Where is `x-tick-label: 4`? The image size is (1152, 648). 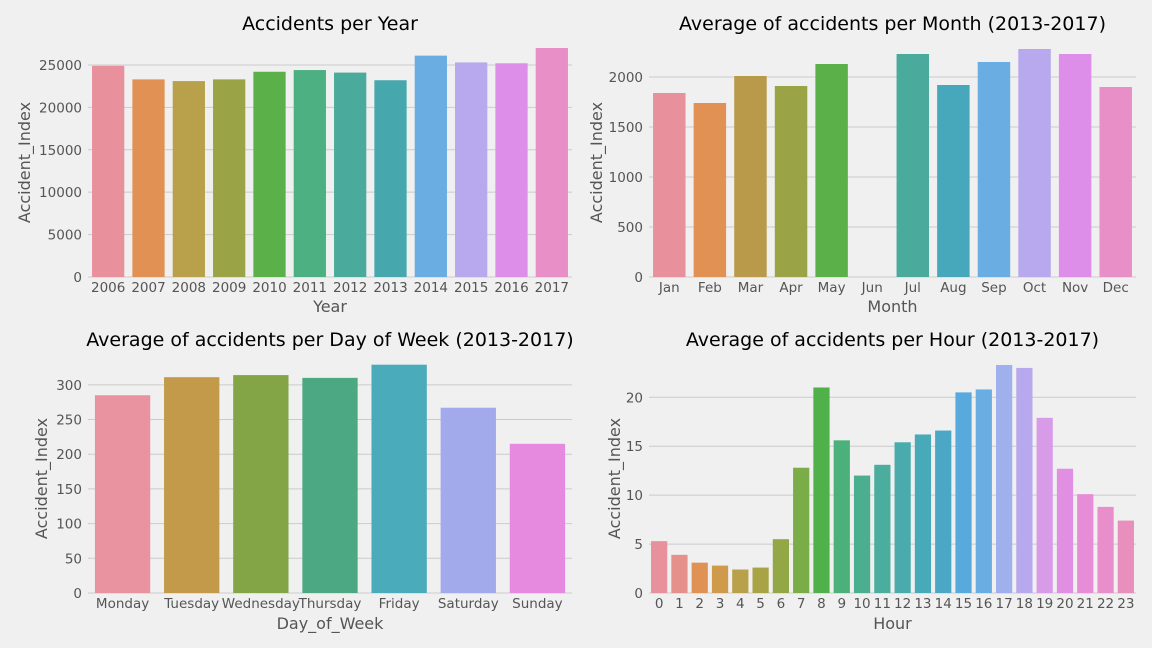
x-tick-label: 4 is located at coordinates (740, 604).